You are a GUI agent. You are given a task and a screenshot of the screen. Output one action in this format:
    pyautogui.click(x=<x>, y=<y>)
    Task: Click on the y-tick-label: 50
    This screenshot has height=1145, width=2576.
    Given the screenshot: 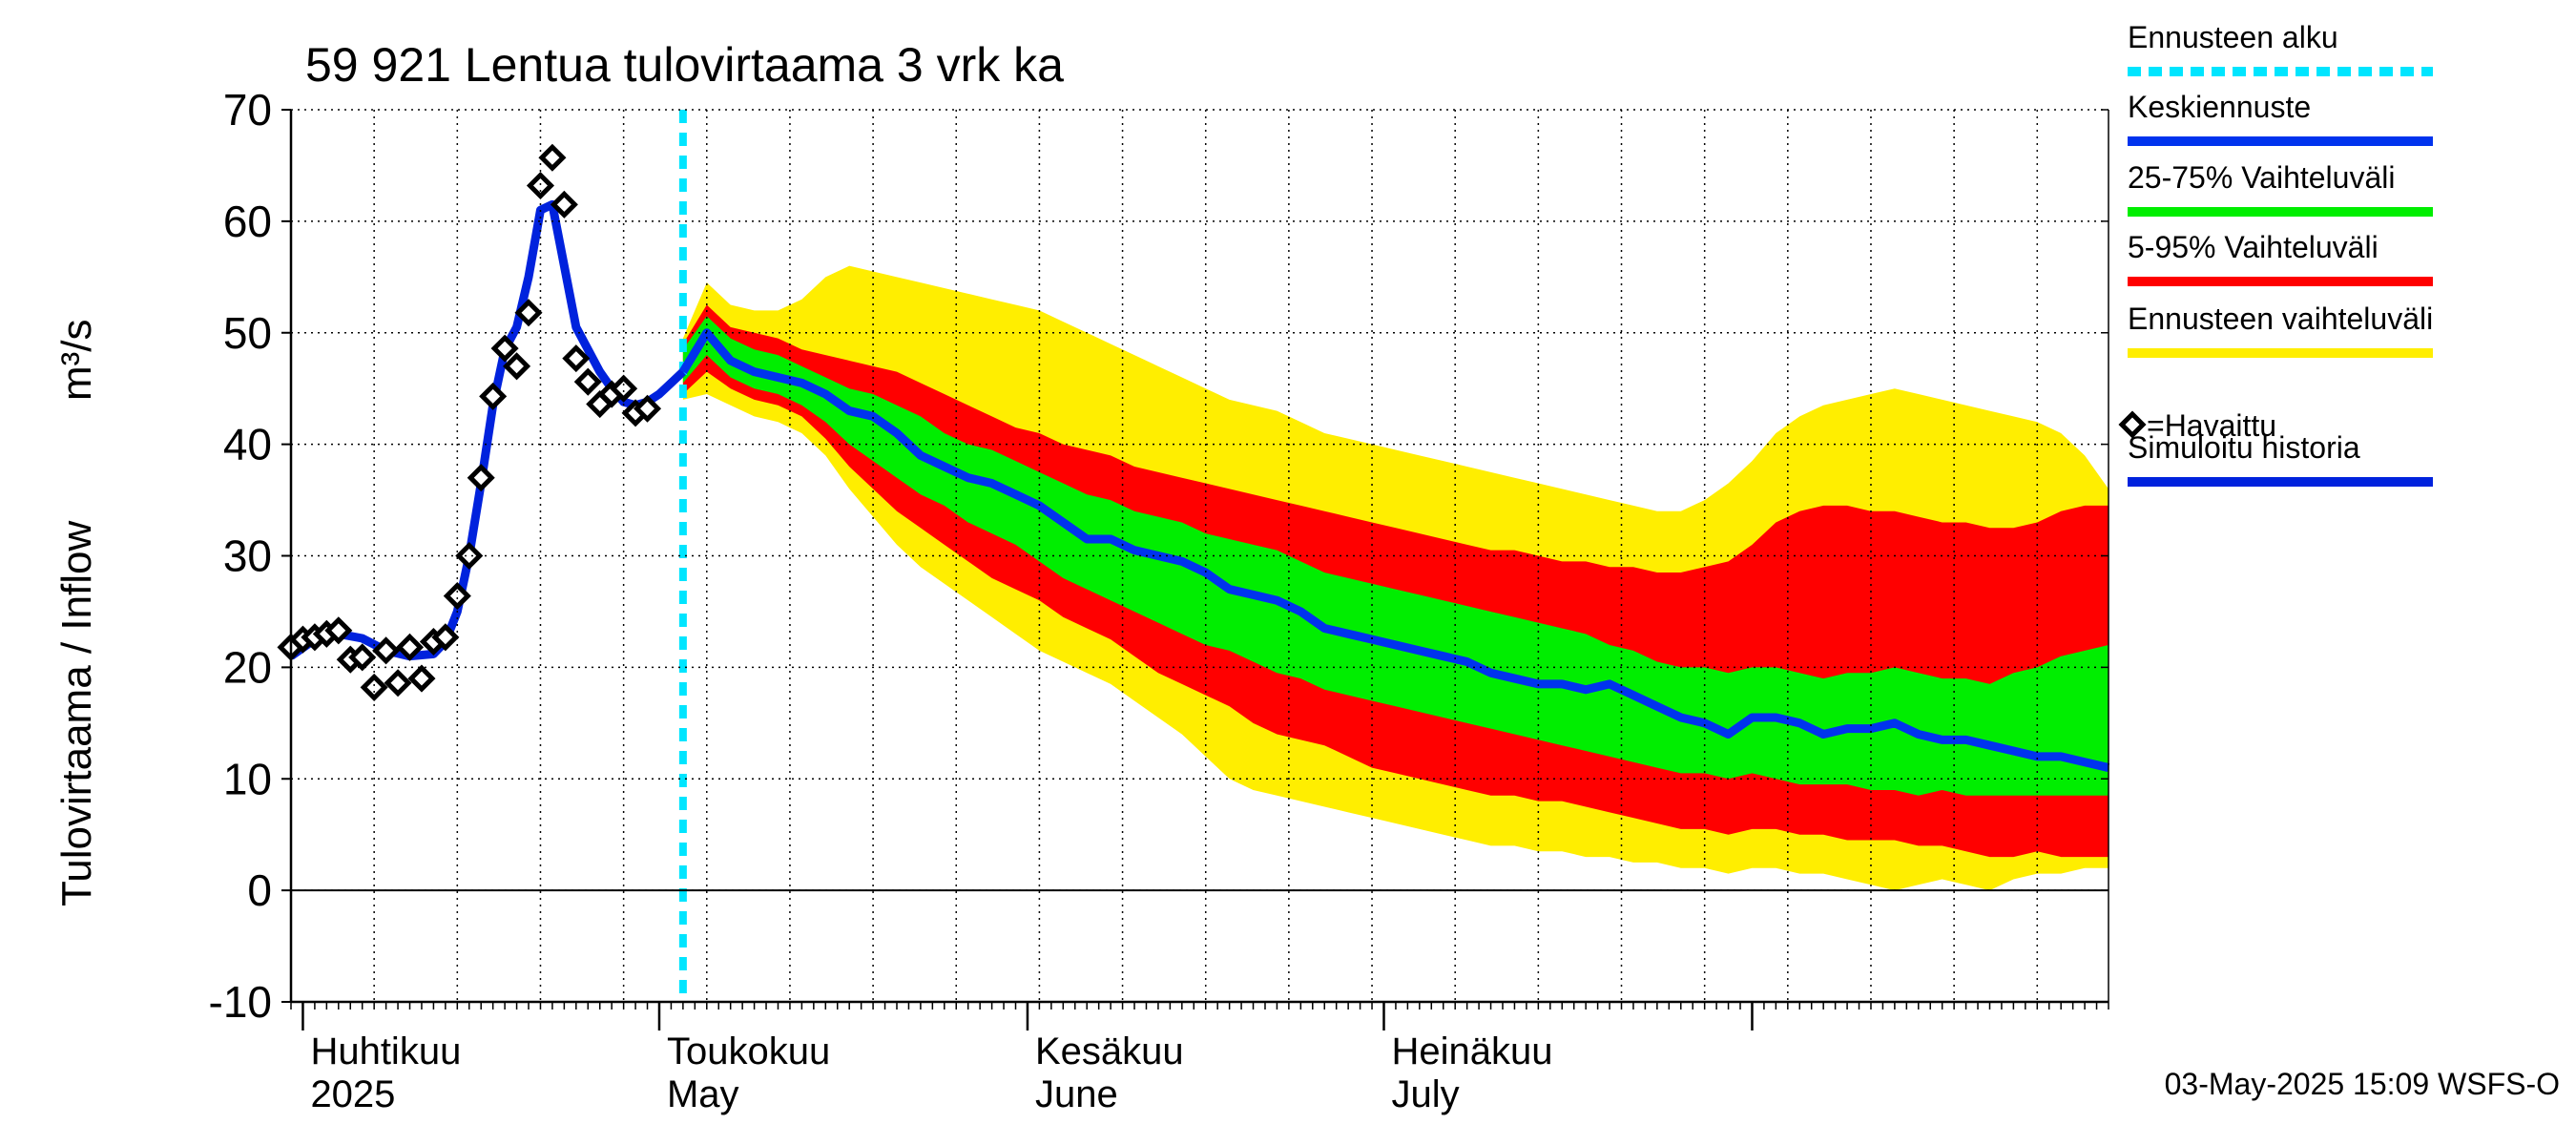 What is the action you would take?
    pyautogui.click(x=247, y=333)
    